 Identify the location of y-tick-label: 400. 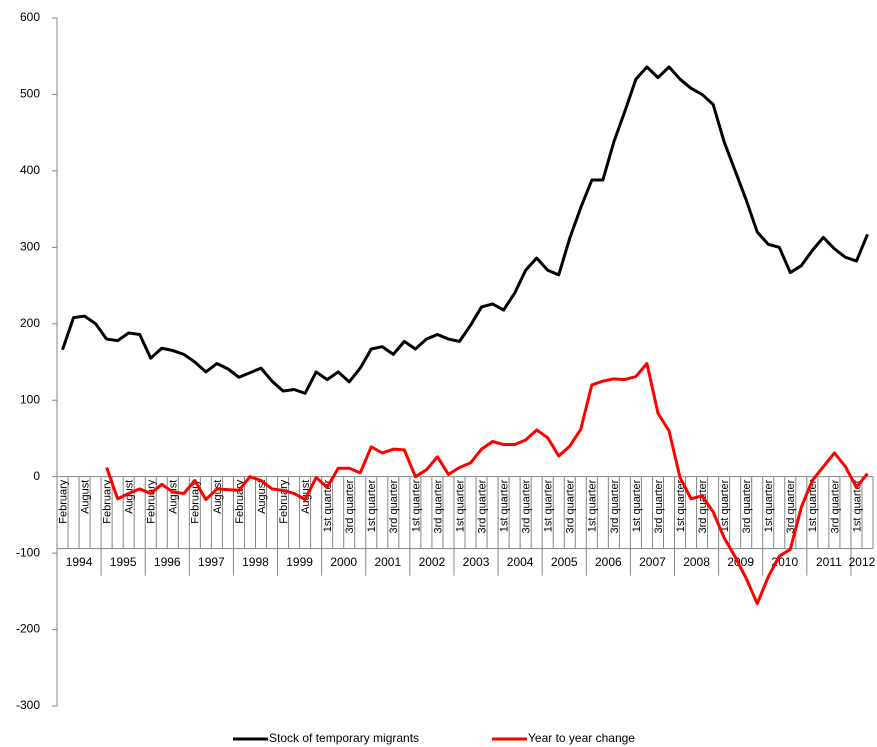
(30, 170).